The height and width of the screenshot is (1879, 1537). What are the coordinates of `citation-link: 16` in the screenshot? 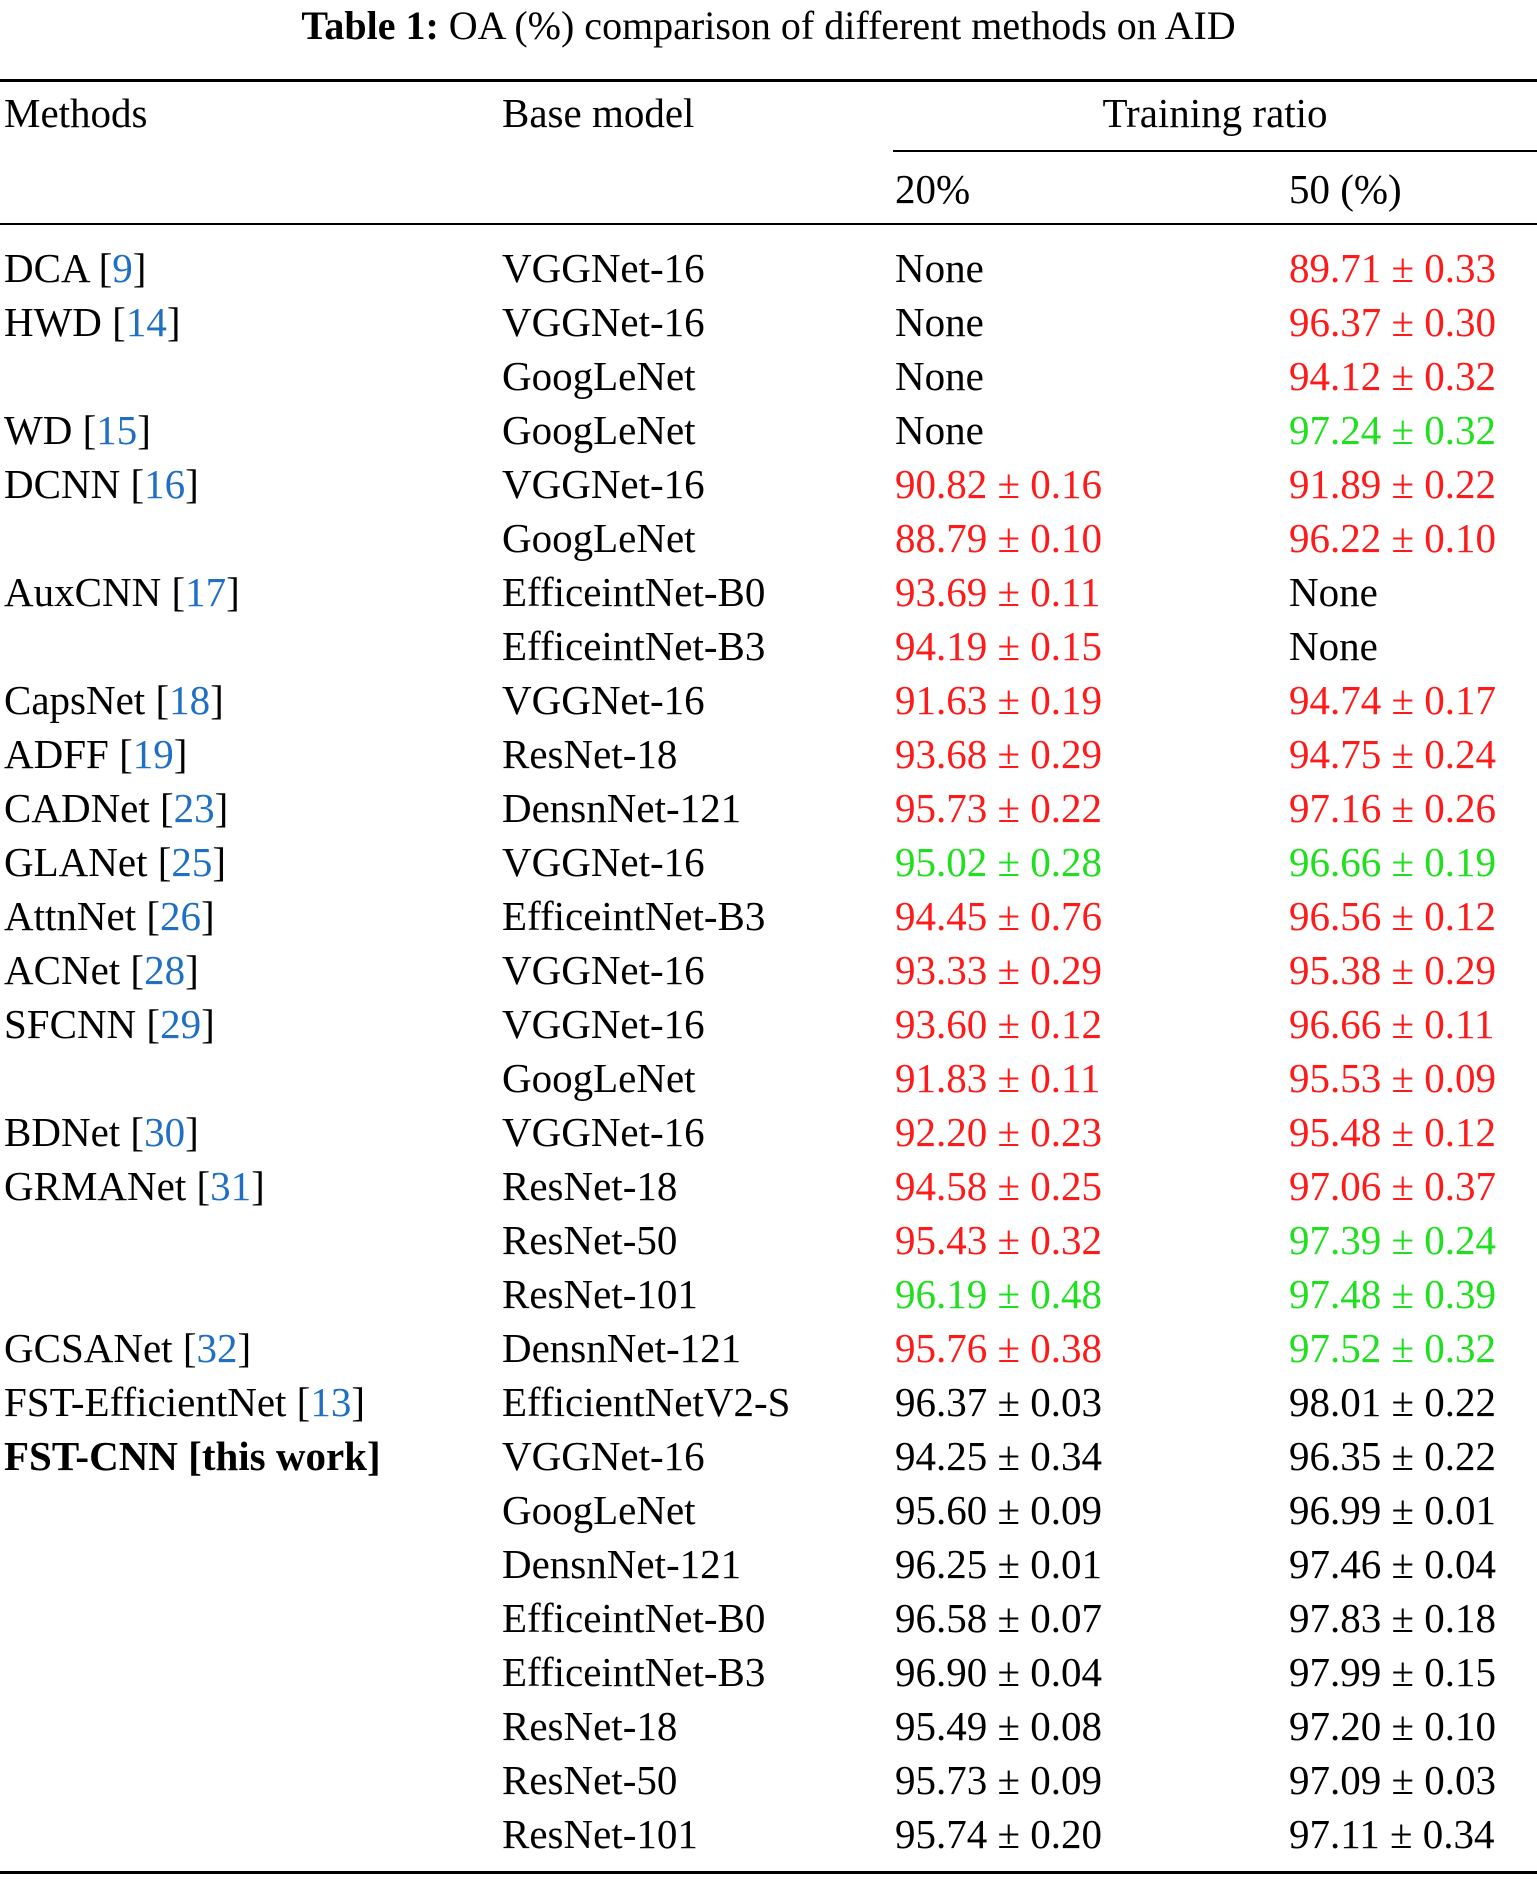 It's located at (165, 484).